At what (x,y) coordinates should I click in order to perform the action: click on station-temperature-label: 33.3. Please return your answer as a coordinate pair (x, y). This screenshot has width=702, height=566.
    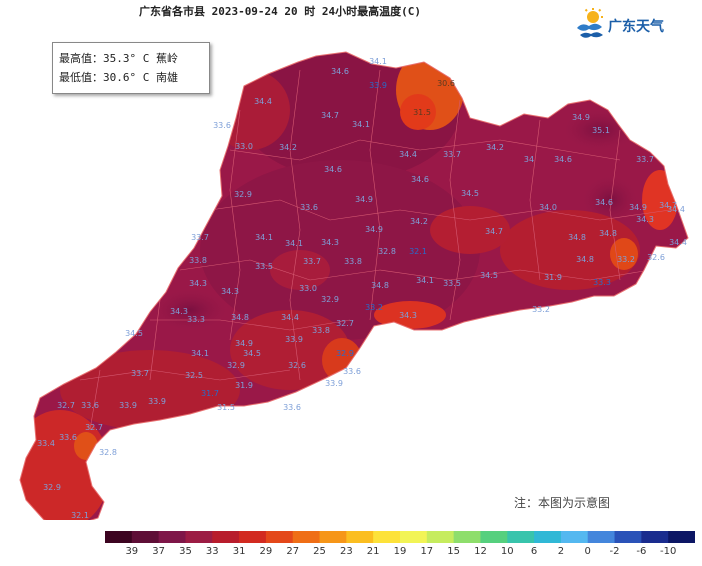
    Looking at the image, I should click on (602, 282).